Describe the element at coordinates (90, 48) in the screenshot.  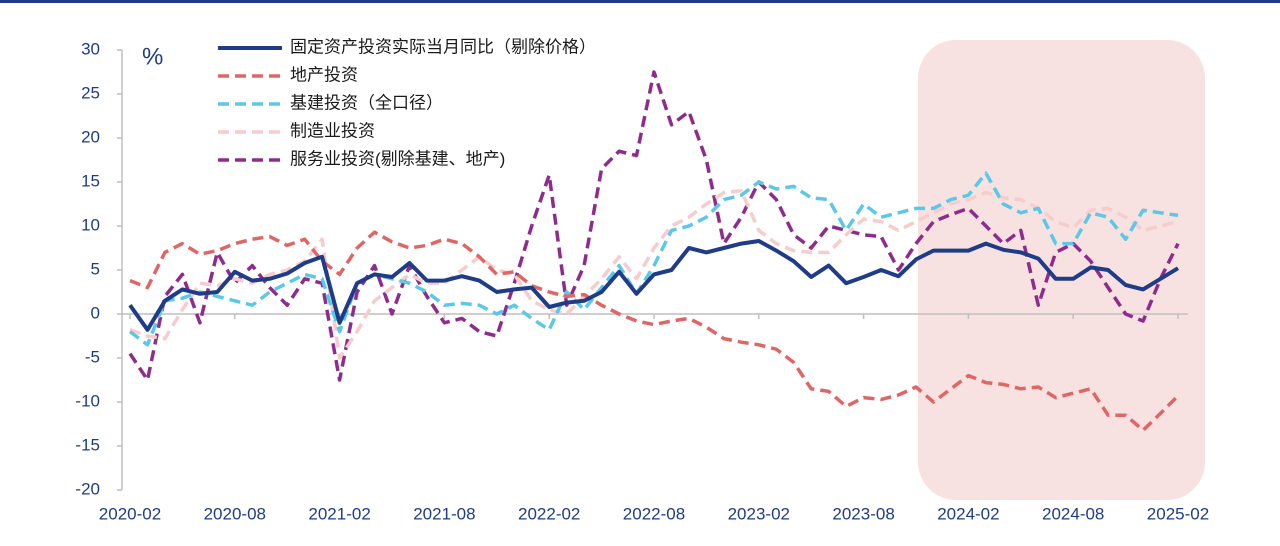
I see `y-tick-label: 30` at that location.